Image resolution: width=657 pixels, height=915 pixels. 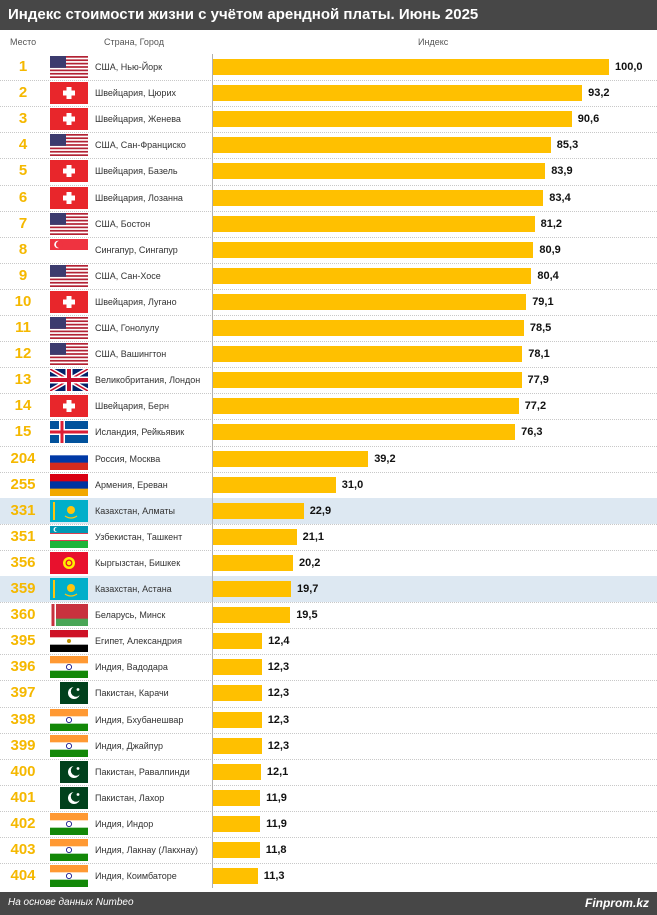 What do you see at coordinates (23, 275) in the screenshot?
I see `rank-label: 9` at bounding box center [23, 275].